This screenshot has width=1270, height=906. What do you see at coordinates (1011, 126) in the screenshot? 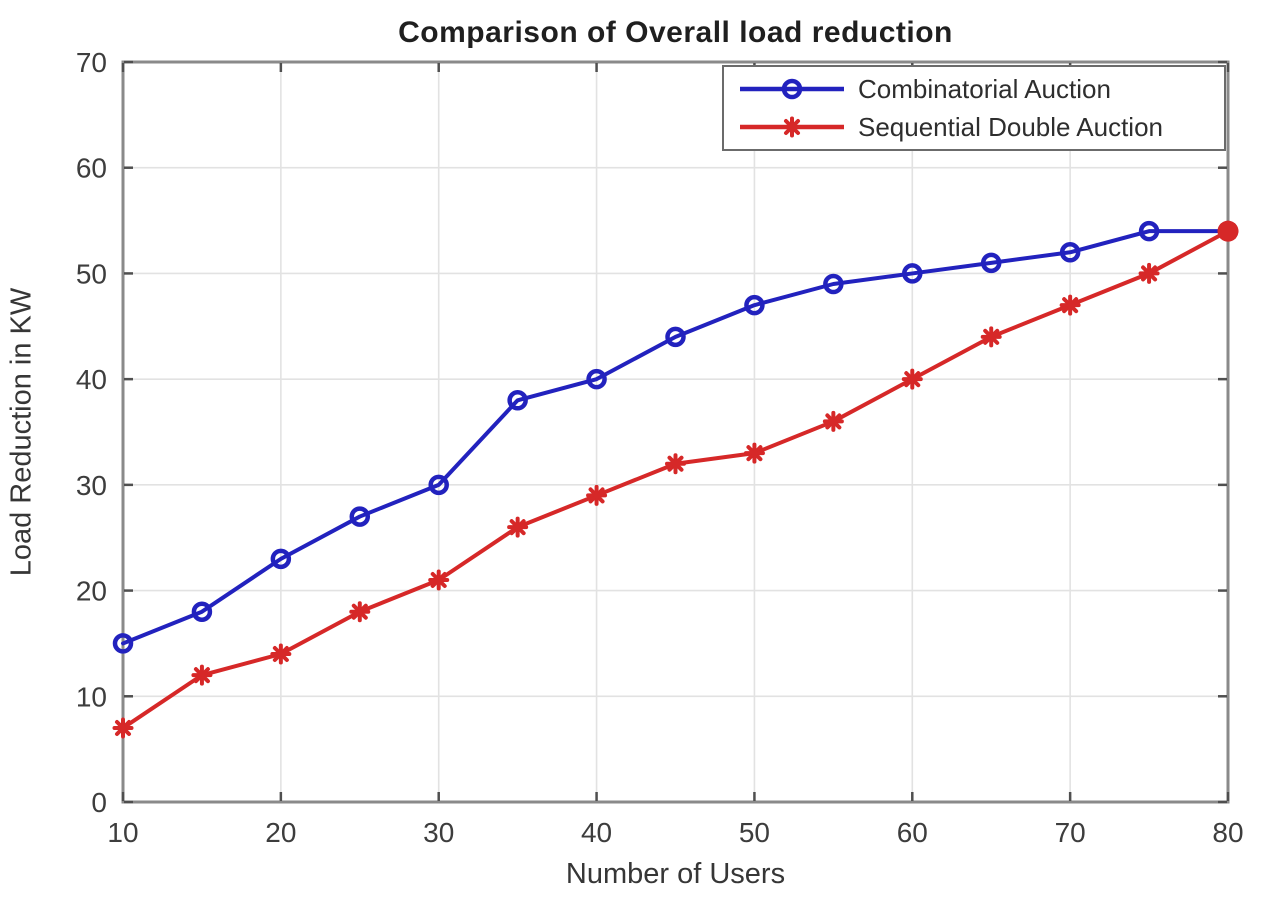
I see `legend-label: Sequential Double Auction` at bounding box center [1011, 126].